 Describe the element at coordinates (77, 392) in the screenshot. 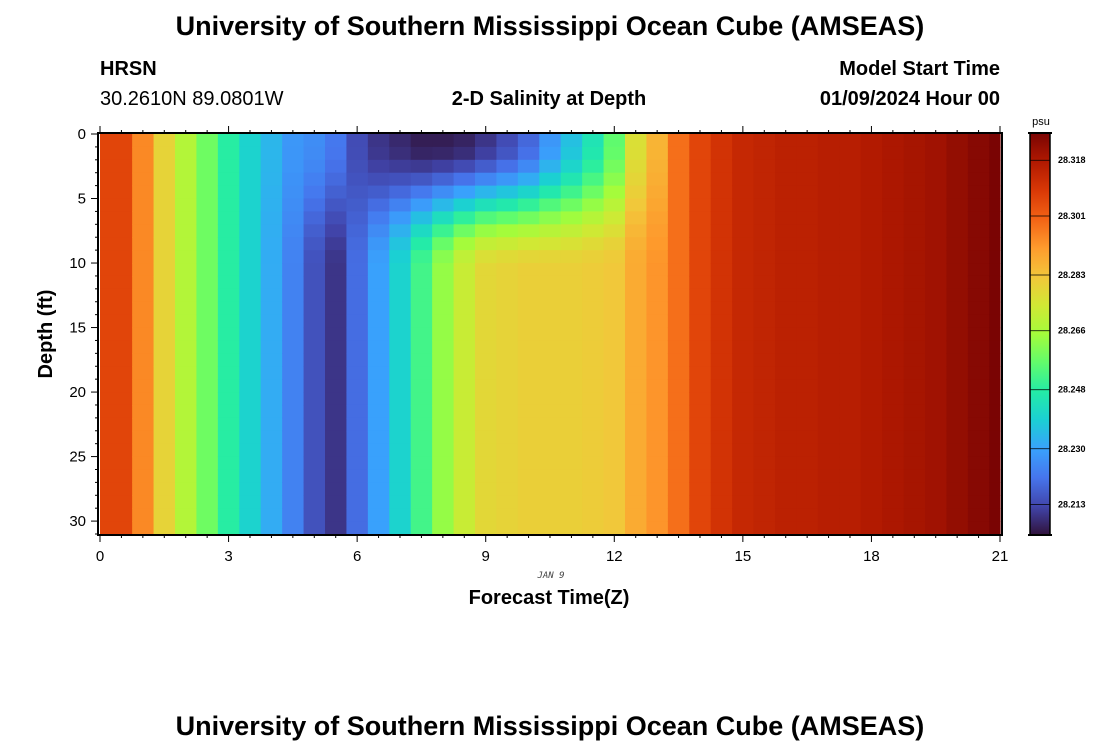

I see `y-tick-label: 20` at that location.